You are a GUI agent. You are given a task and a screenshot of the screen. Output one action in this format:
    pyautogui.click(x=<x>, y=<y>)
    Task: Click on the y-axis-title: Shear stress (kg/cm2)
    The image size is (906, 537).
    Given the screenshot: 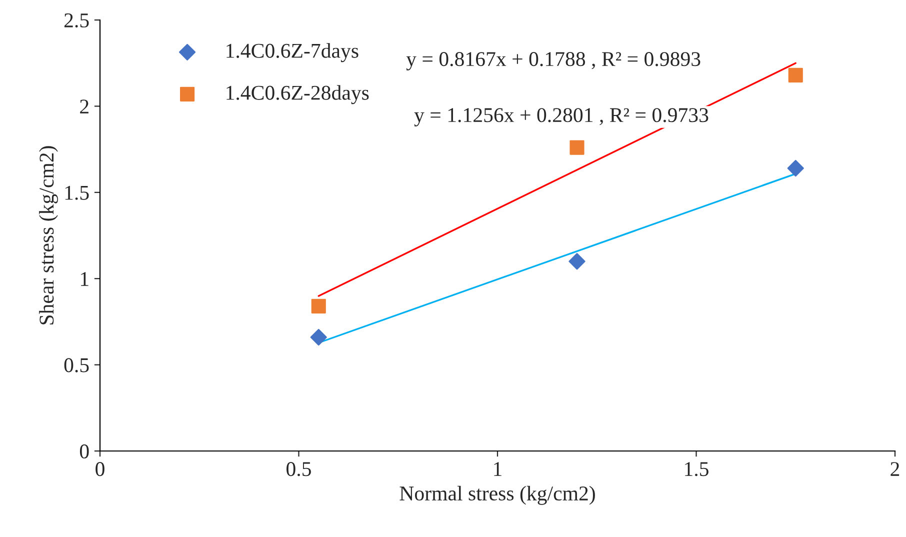 What is the action you would take?
    pyautogui.click(x=48, y=235)
    